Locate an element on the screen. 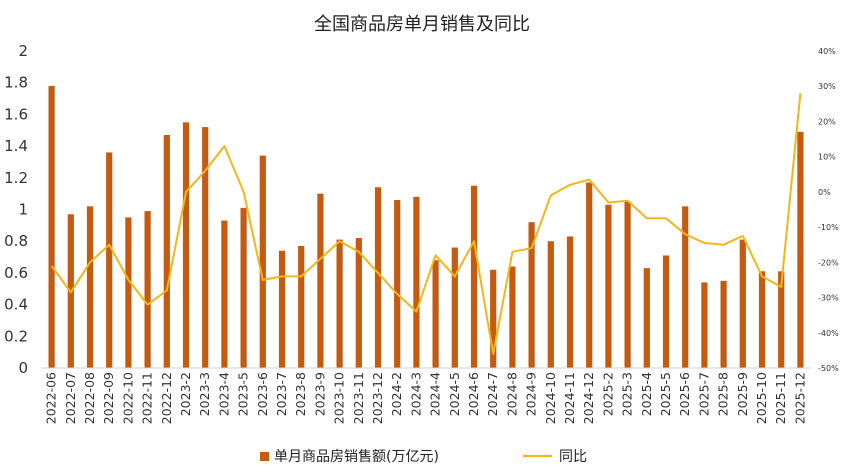 The image size is (844, 475). x-tick-label: 2024-12 is located at coordinates (588, 398).